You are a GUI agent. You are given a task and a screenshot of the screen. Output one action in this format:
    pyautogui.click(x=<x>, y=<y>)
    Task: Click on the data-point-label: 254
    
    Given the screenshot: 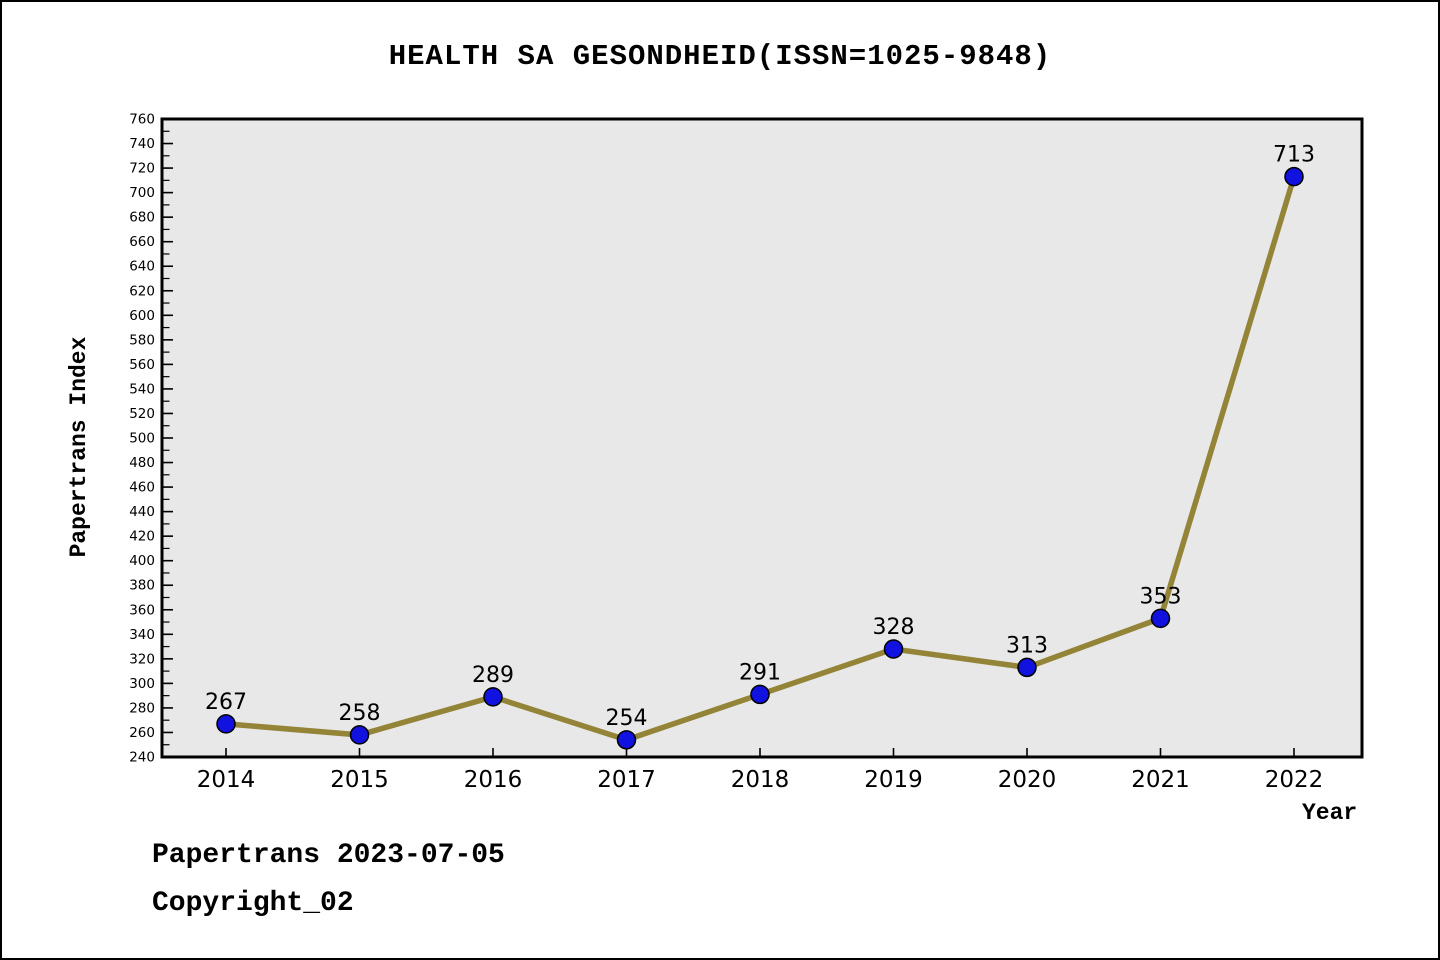 What is the action you would take?
    pyautogui.click(x=627, y=718)
    